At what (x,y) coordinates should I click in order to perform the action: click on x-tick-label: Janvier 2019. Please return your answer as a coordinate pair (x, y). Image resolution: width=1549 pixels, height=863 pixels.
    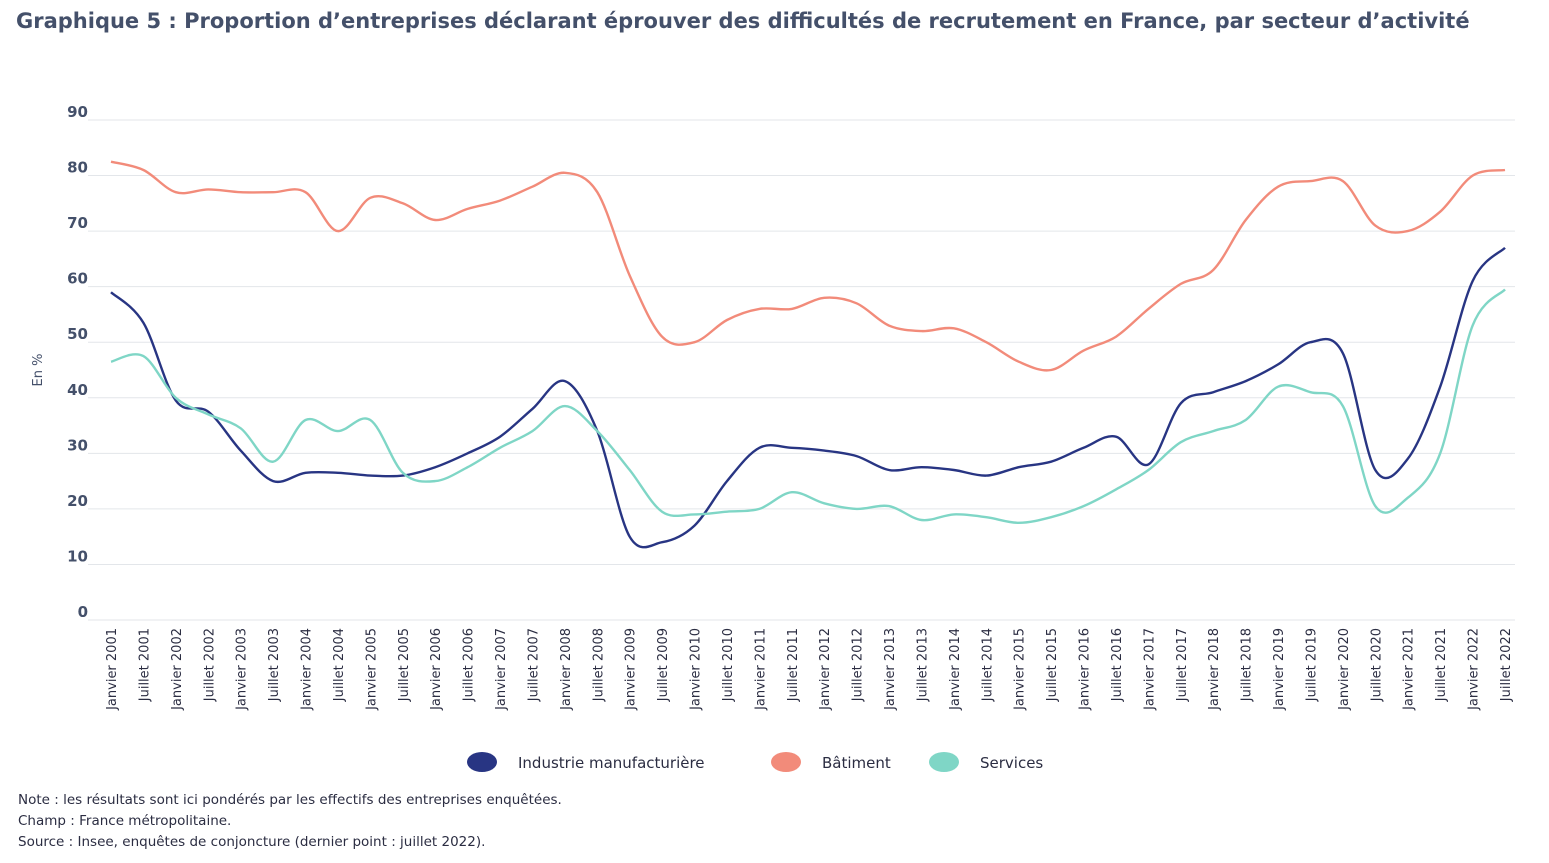
    Looking at the image, I should click on (1279, 669).